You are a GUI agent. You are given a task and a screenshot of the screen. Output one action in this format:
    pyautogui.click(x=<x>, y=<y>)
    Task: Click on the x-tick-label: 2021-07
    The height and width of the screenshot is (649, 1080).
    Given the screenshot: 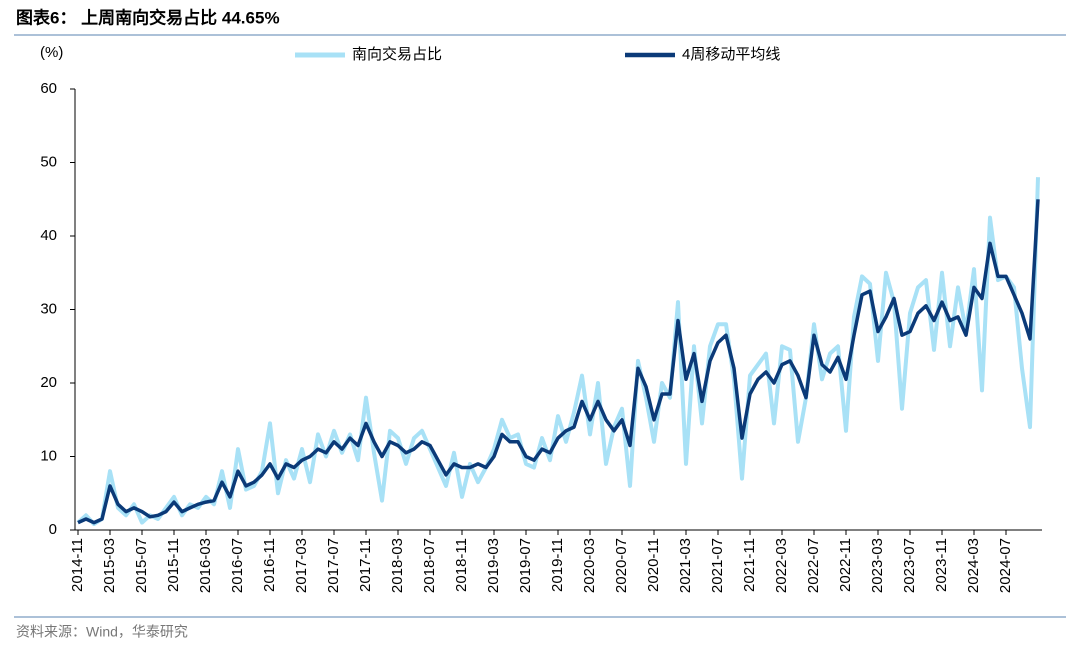 What is the action you would take?
    pyautogui.click(x=717, y=565)
    